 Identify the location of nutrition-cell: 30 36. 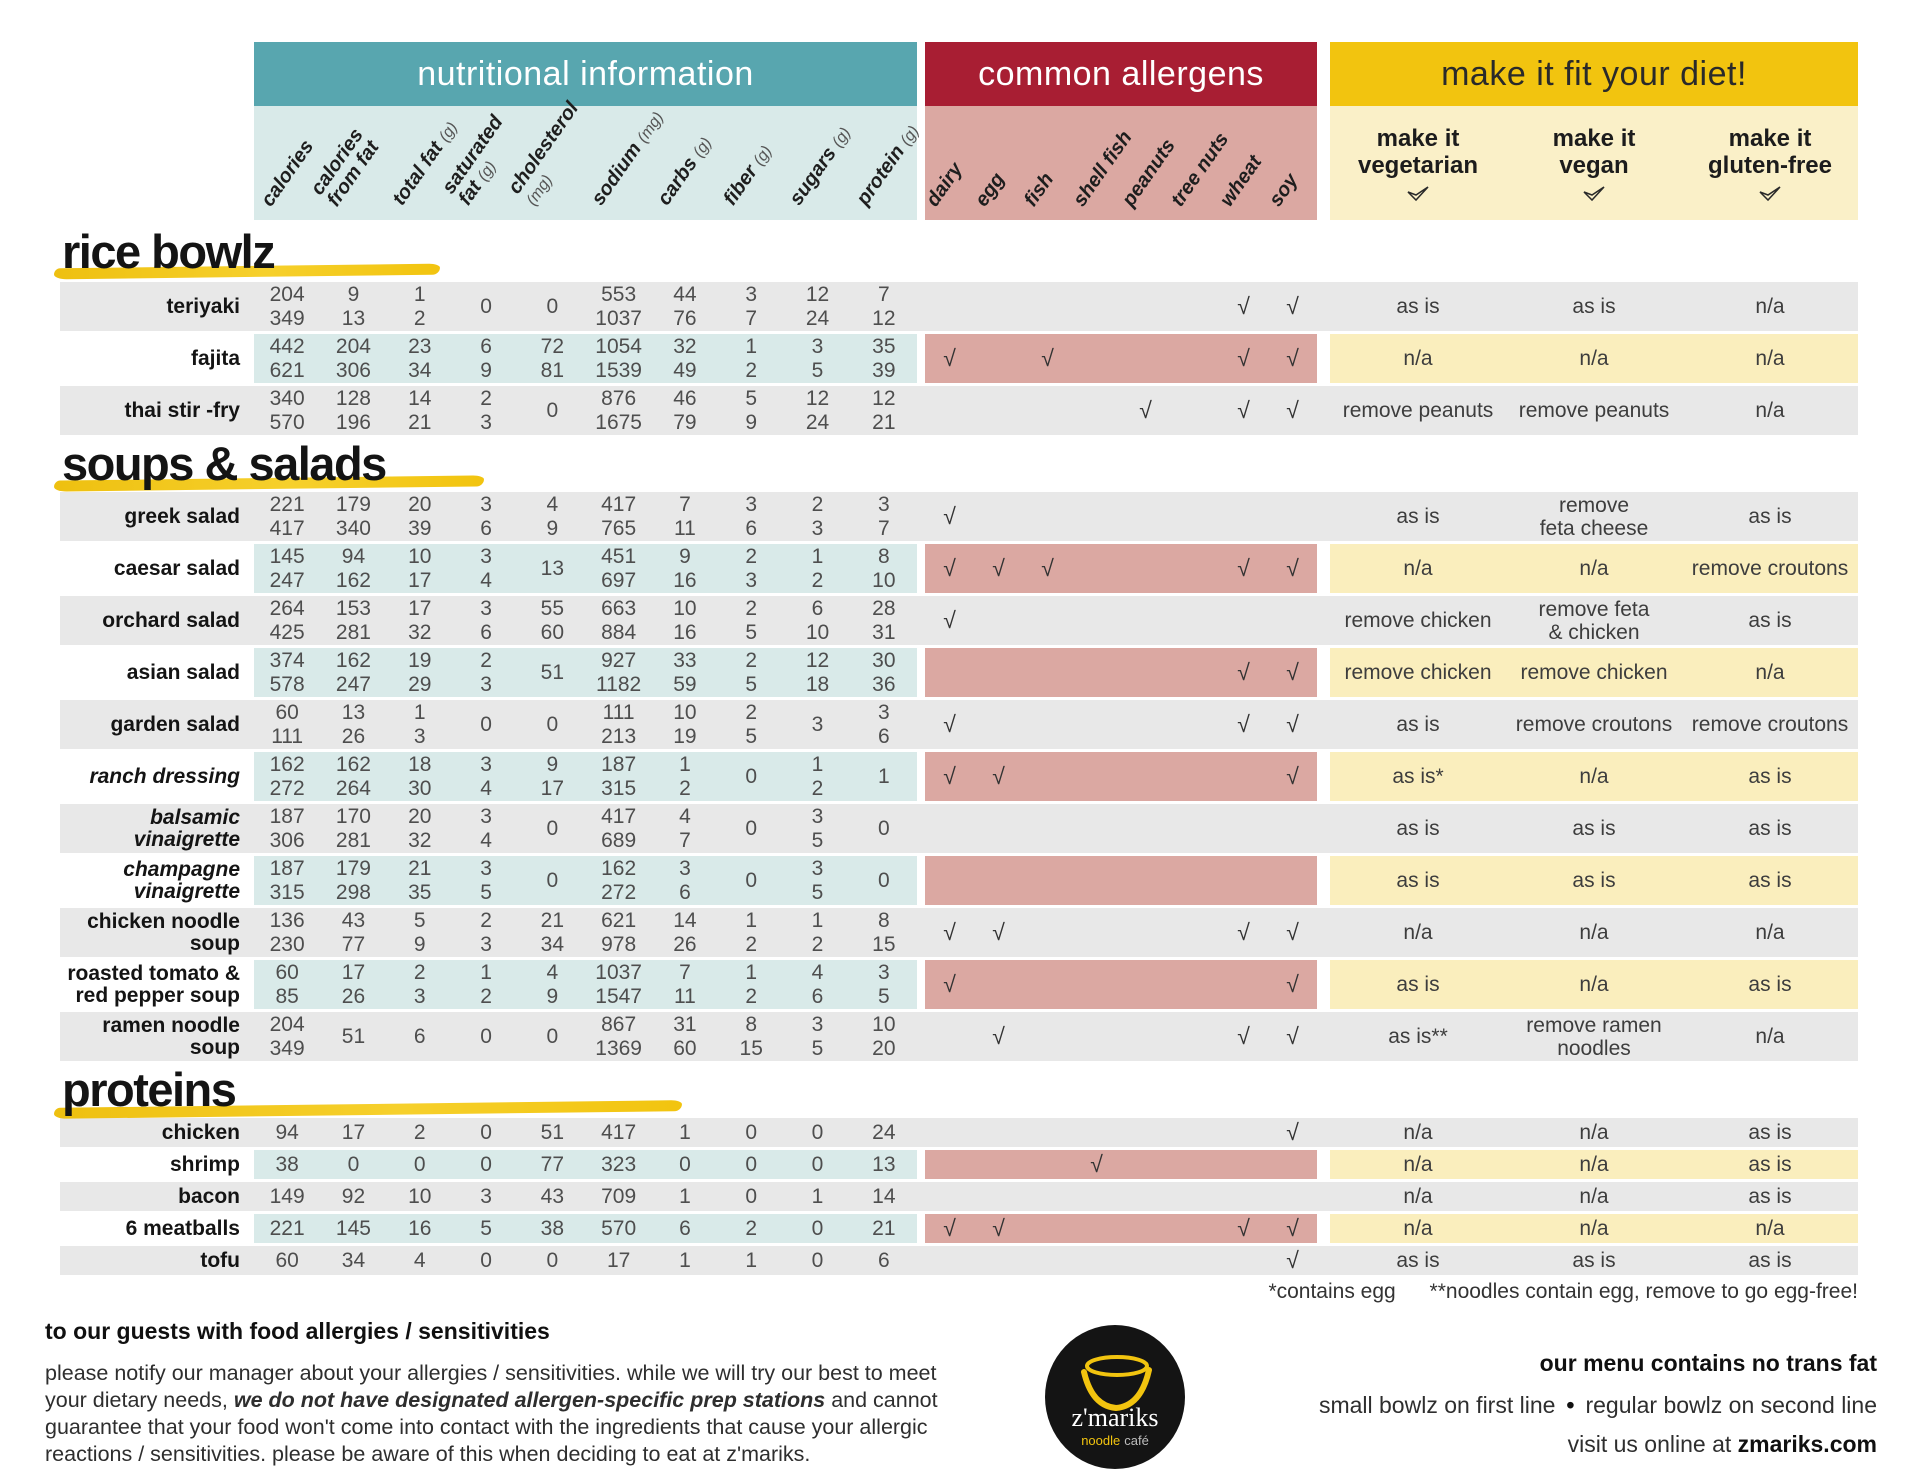
(884, 672).